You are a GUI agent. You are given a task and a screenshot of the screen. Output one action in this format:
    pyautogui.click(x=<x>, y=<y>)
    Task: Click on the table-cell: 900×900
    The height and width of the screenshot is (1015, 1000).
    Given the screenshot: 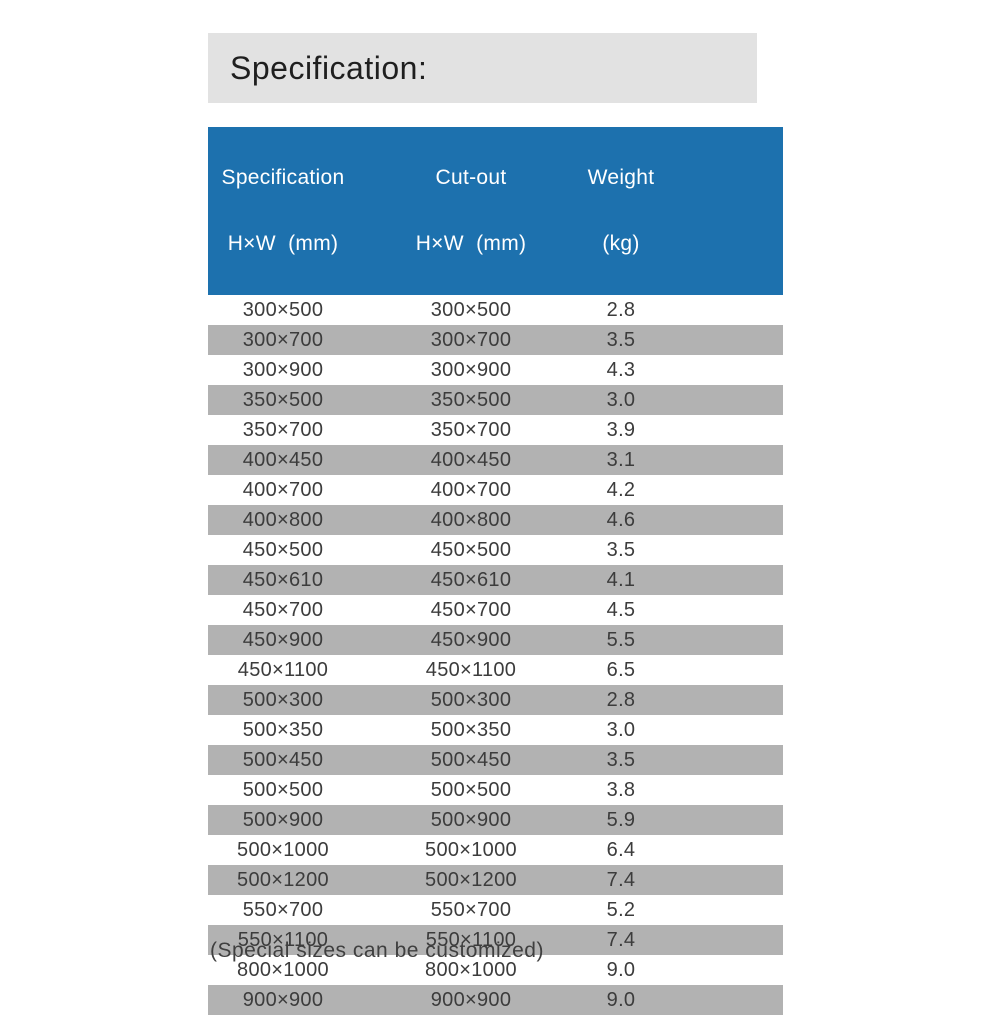 What is the action you would take?
    pyautogui.click(x=471, y=1000)
    